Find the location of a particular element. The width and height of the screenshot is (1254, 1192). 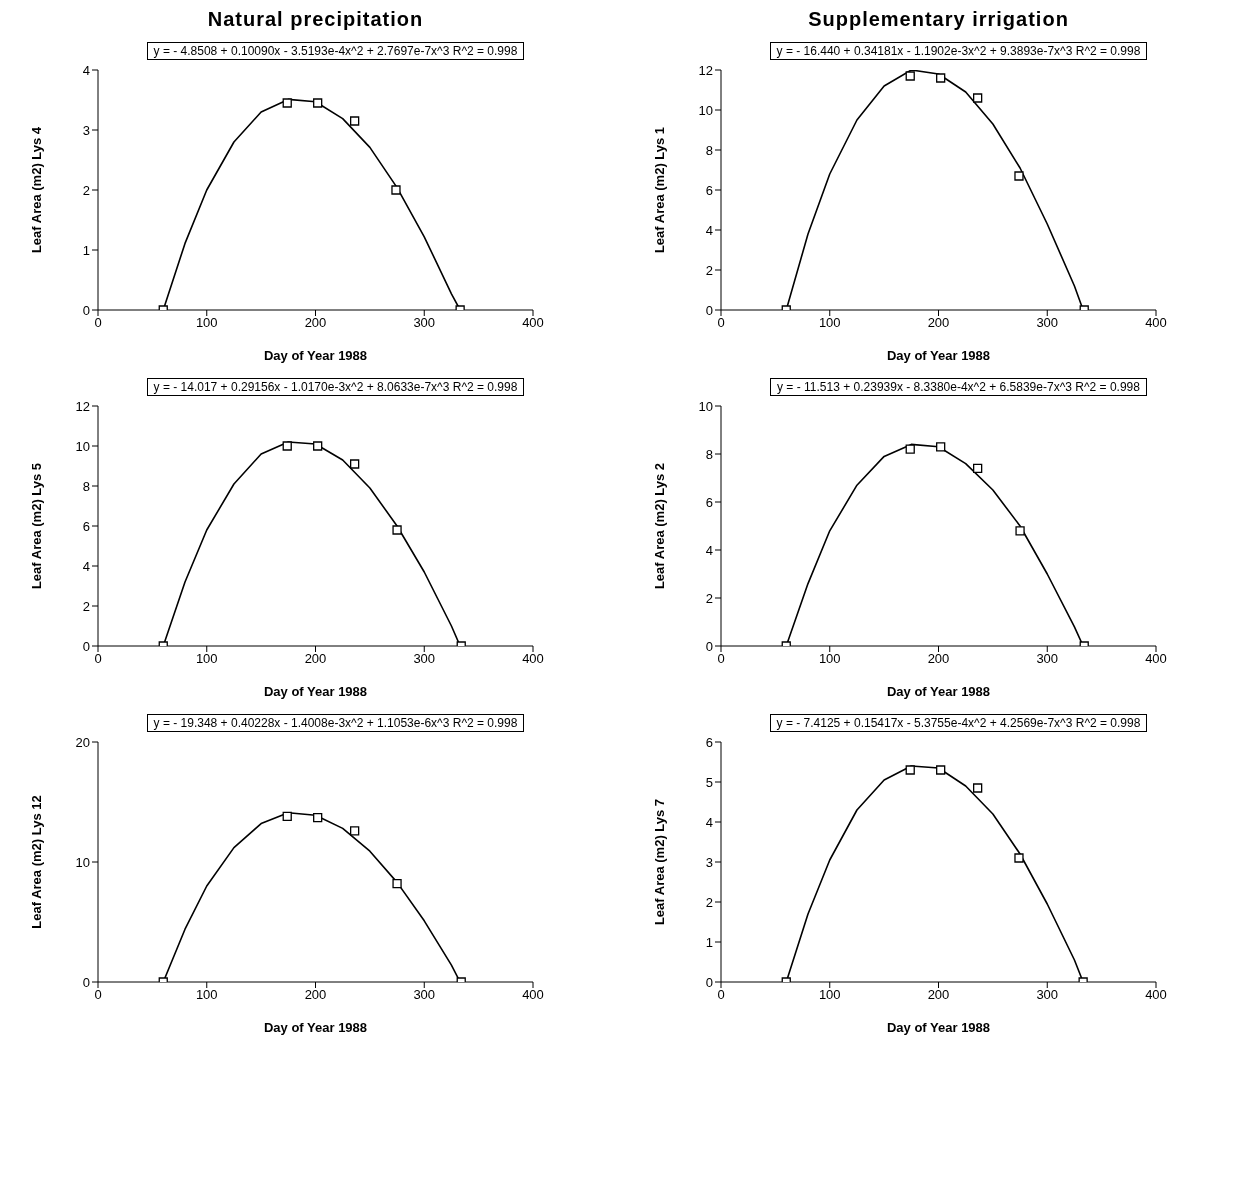

text: y = - 4.8508 + 0.10090x - 3.5193e-4x^2 + 2.7697e-7x^3 R^2 = 0.998 is located at coordinates (335, 51).